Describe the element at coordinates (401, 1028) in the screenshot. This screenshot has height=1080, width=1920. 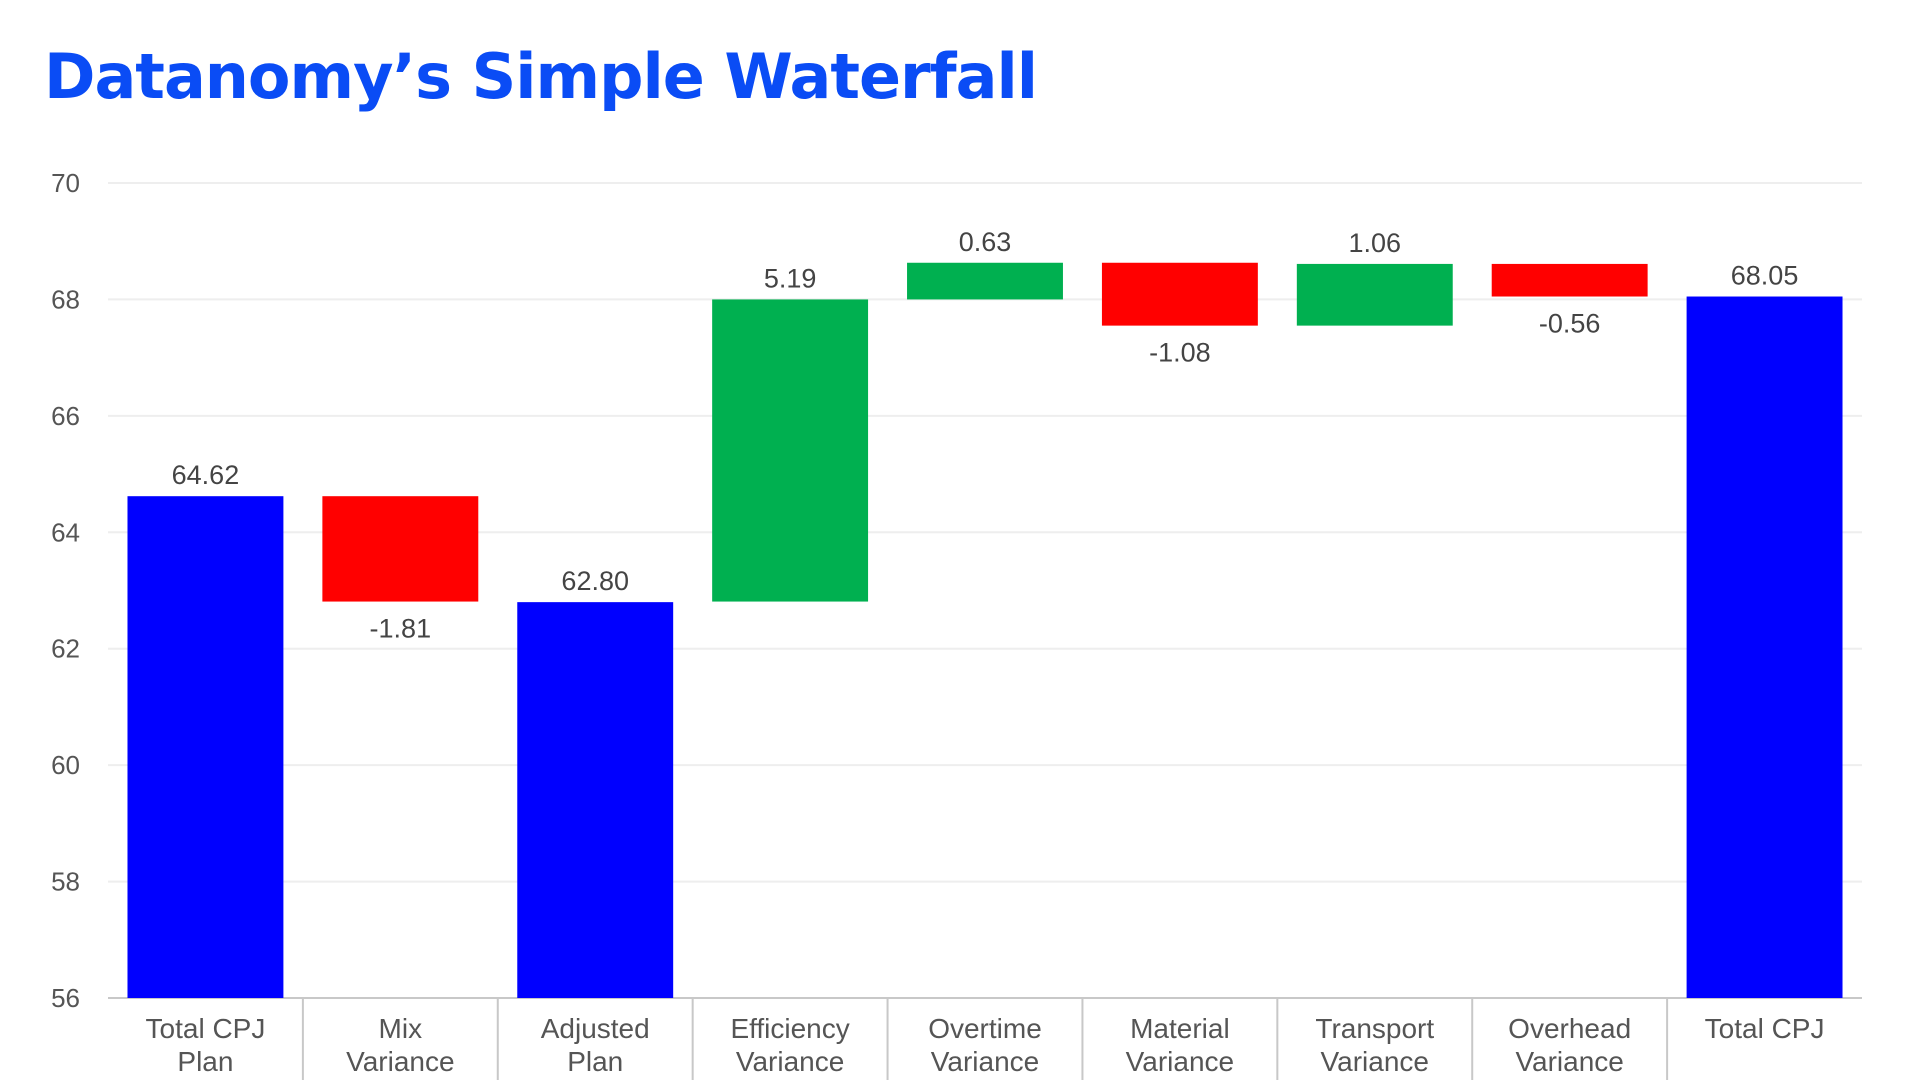
I see `x-category-label: Mix` at that location.